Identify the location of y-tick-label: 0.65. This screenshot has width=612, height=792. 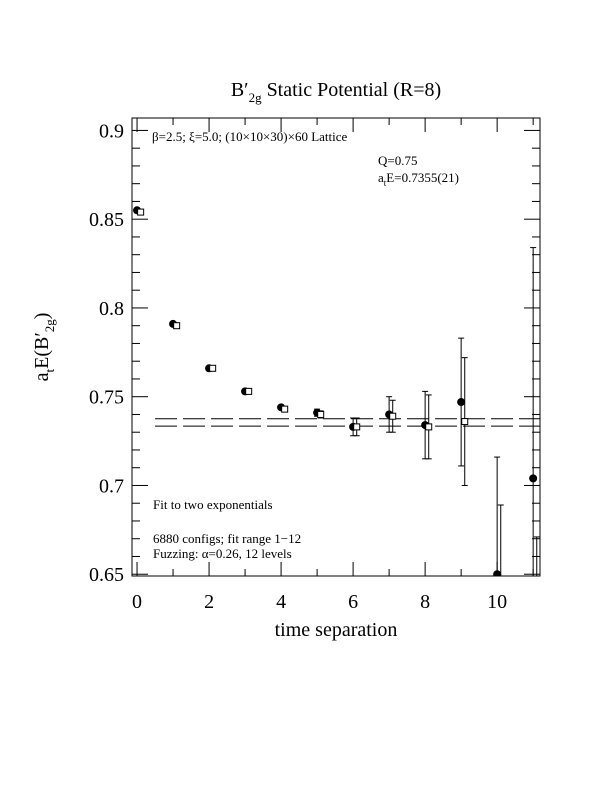
(106, 575).